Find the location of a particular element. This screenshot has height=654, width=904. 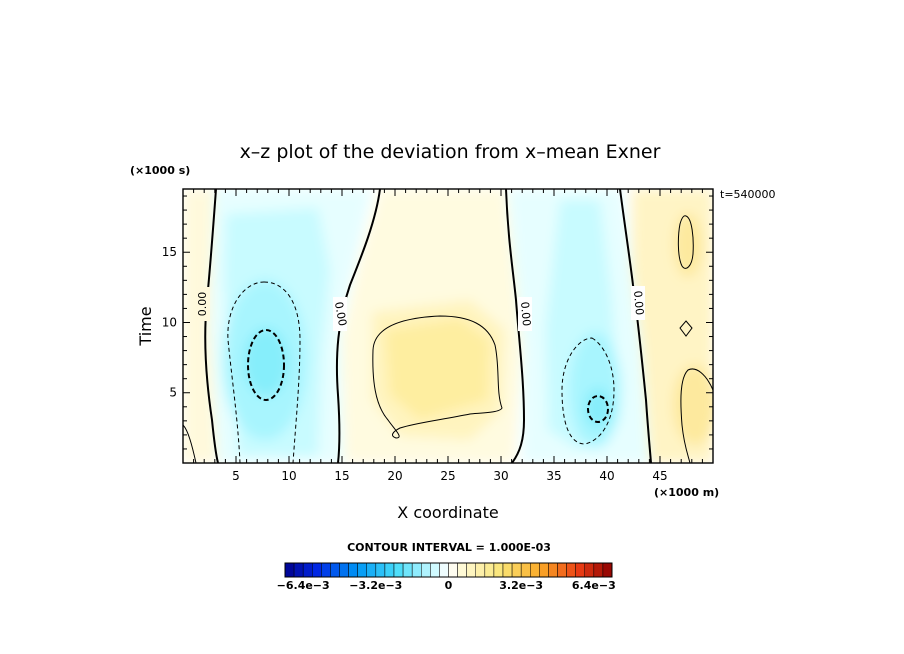

x-tick-label: 40 is located at coordinates (606, 476).